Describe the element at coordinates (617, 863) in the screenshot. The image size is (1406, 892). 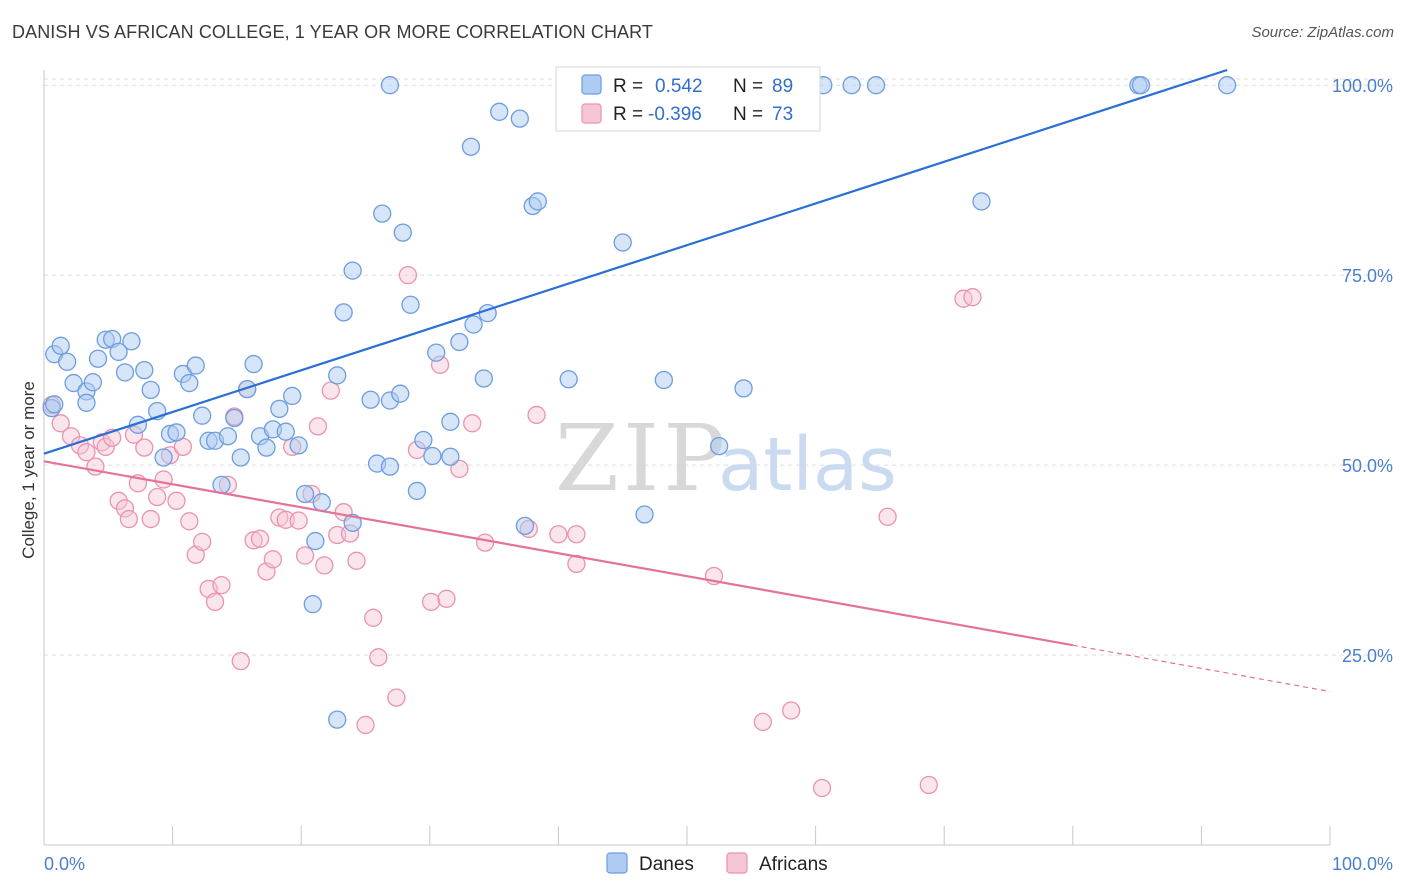
I see `series-legend-danes-swatch` at that location.